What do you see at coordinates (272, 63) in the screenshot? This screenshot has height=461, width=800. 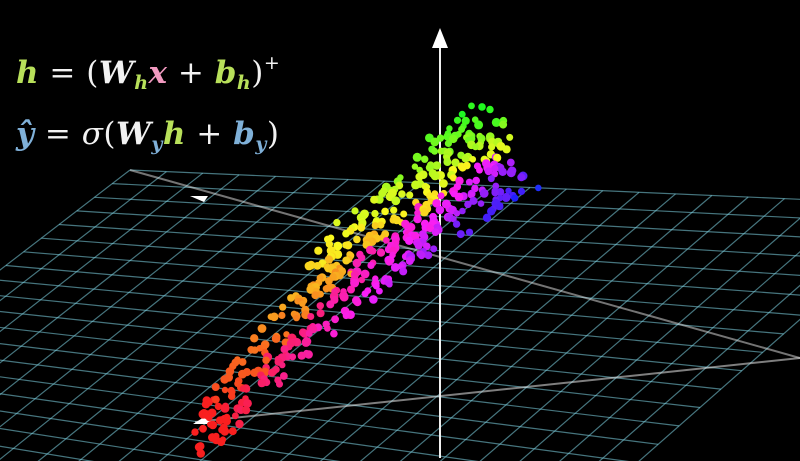 I see `eq1-relu-sup: +` at bounding box center [272, 63].